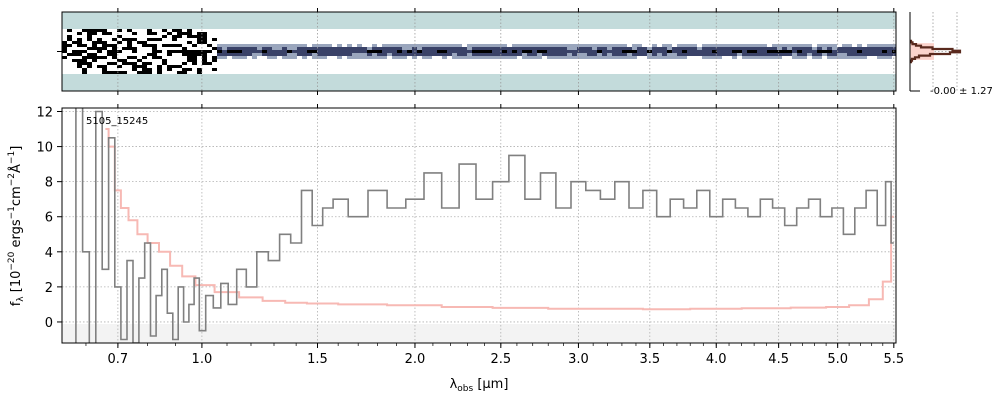 This screenshot has height=400, width=1000. Describe the element at coordinates (12, 212) in the screenshot. I see `y-axis-title-exp2: −1` at that location.